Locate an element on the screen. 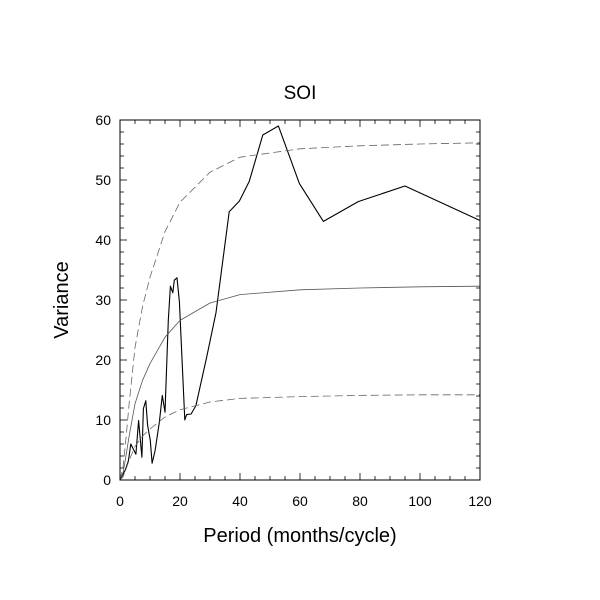 The image size is (600, 600). y-tick-label: 20 is located at coordinates (103, 360).